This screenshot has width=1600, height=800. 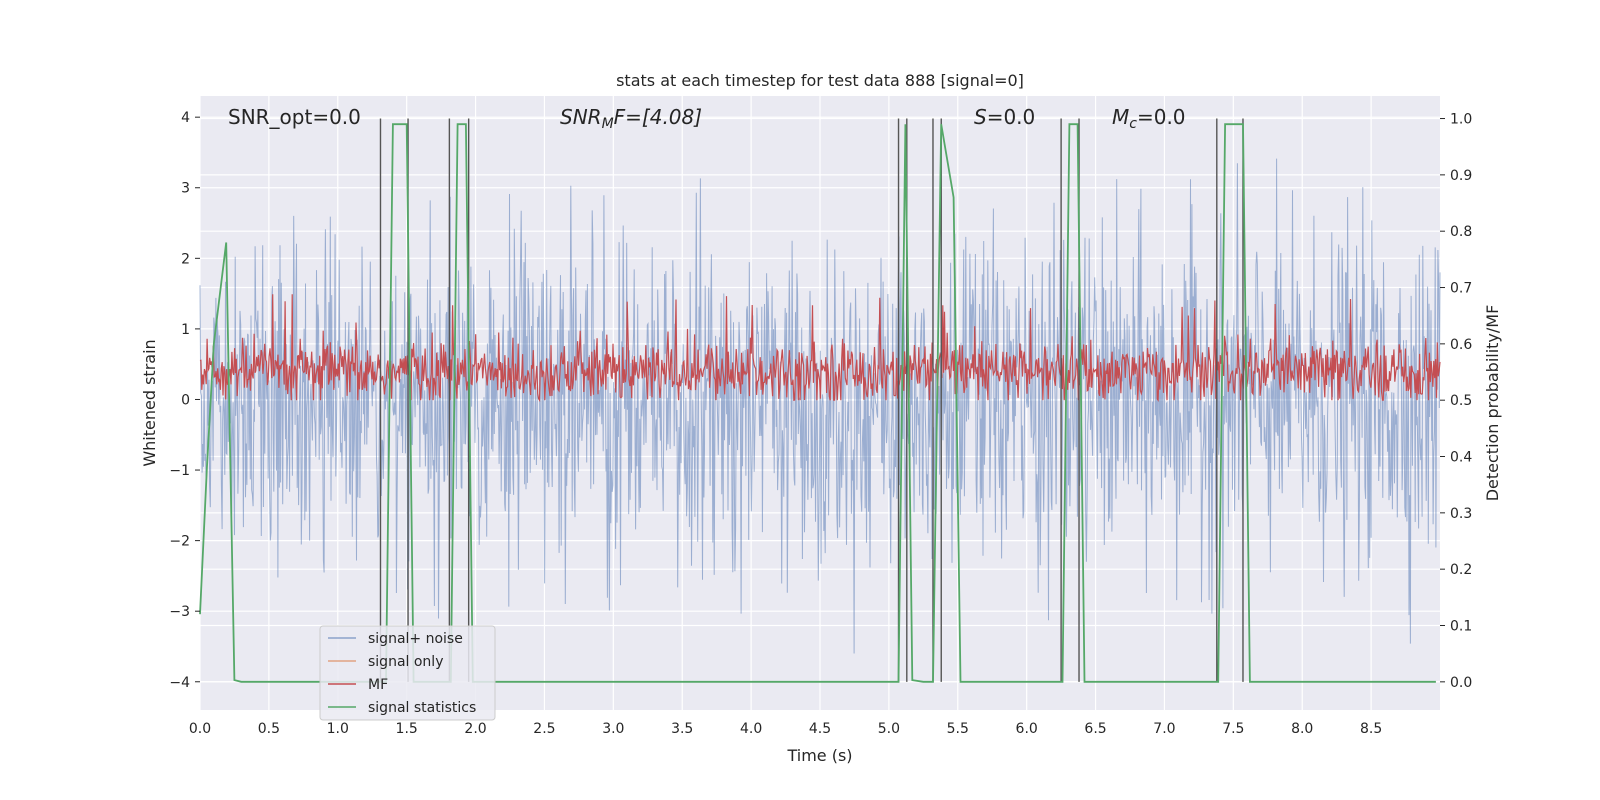 What do you see at coordinates (185, 330) in the screenshot?
I see `y-tick-label-5: 1` at bounding box center [185, 330].